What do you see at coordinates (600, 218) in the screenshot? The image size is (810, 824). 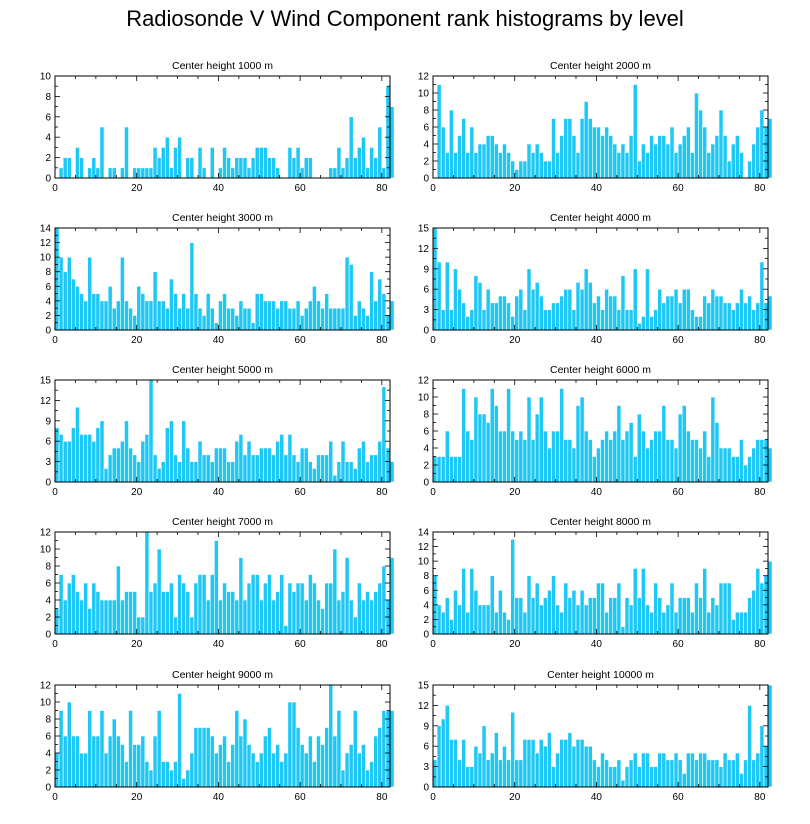 I see `panel-title: Center height 4000 m` at bounding box center [600, 218].